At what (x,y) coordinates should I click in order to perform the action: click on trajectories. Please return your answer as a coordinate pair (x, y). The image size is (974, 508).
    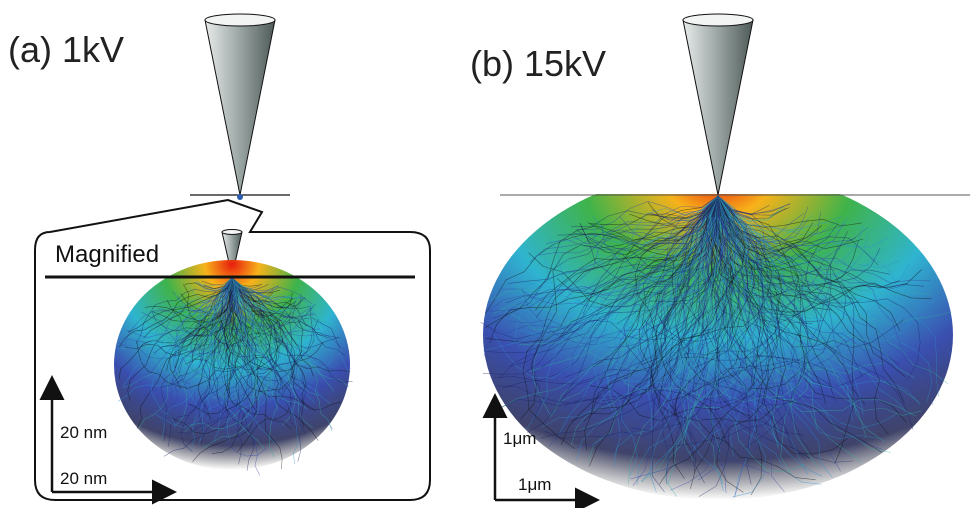
    Looking at the image, I should click on (233, 368).